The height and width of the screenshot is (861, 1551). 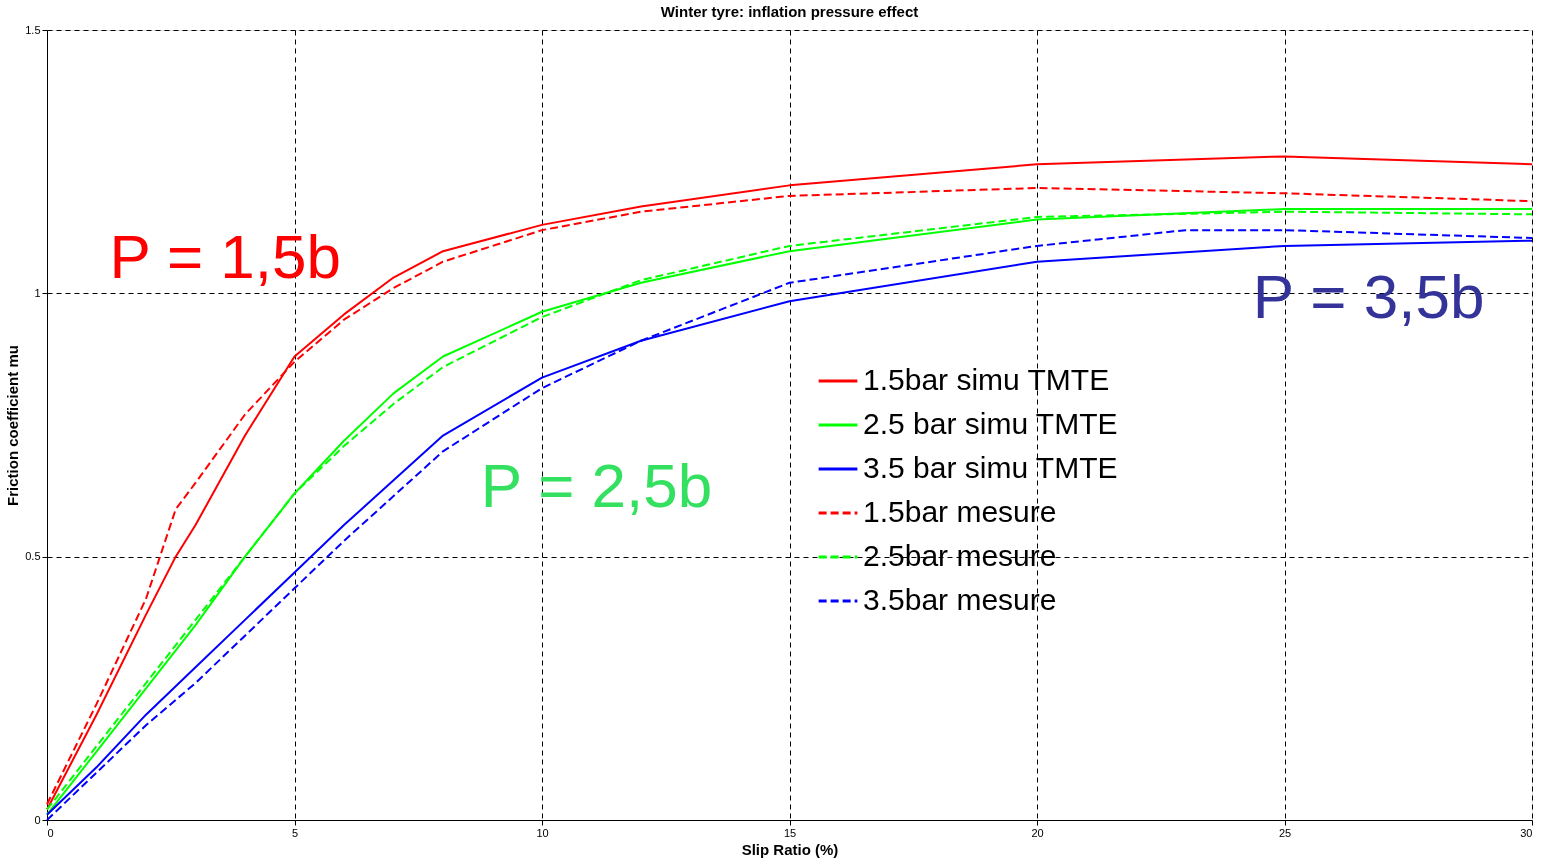 What do you see at coordinates (596, 486) in the screenshot?
I see `annotation: P = 2,5b` at bounding box center [596, 486].